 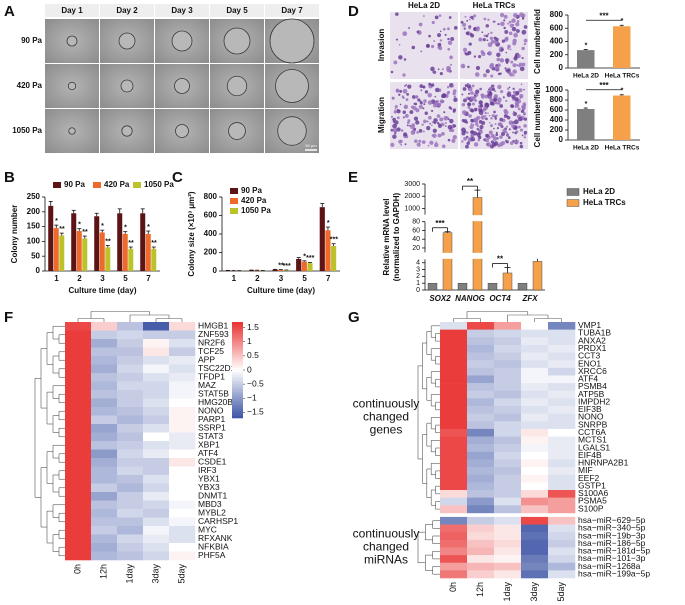 What do you see at coordinates (381, 45) in the screenshot?
I see `row-label: Invasion` at bounding box center [381, 45].